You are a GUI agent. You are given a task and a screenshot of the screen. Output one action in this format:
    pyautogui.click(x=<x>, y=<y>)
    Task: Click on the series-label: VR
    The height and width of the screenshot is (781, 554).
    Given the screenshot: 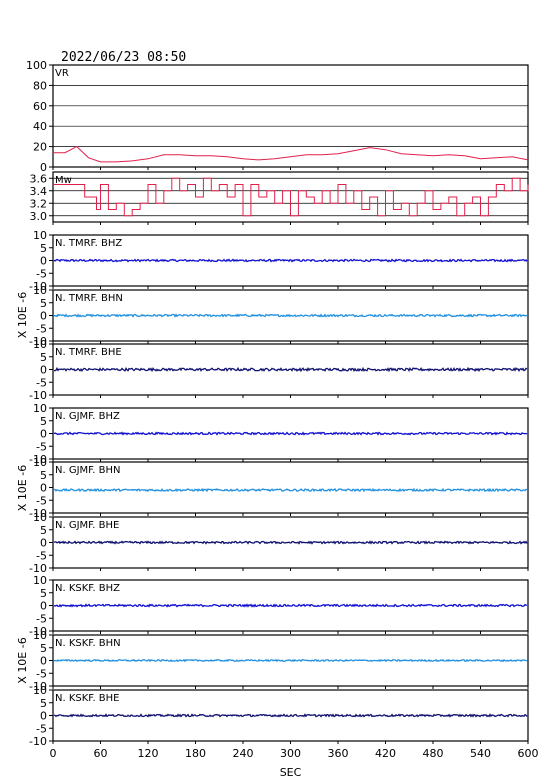 What is the action you would take?
    pyautogui.click(x=62, y=73)
    